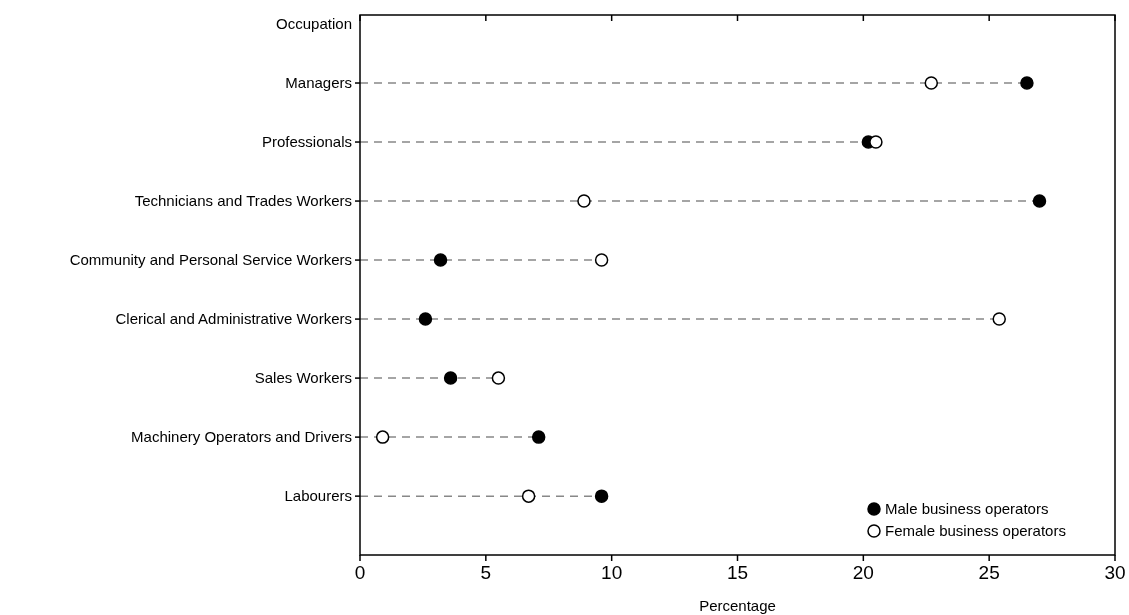 The height and width of the screenshot is (615, 1129). Describe the element at coordinates (612, 572) in the screenshot. I see `x-tick-label: 10` at that location.